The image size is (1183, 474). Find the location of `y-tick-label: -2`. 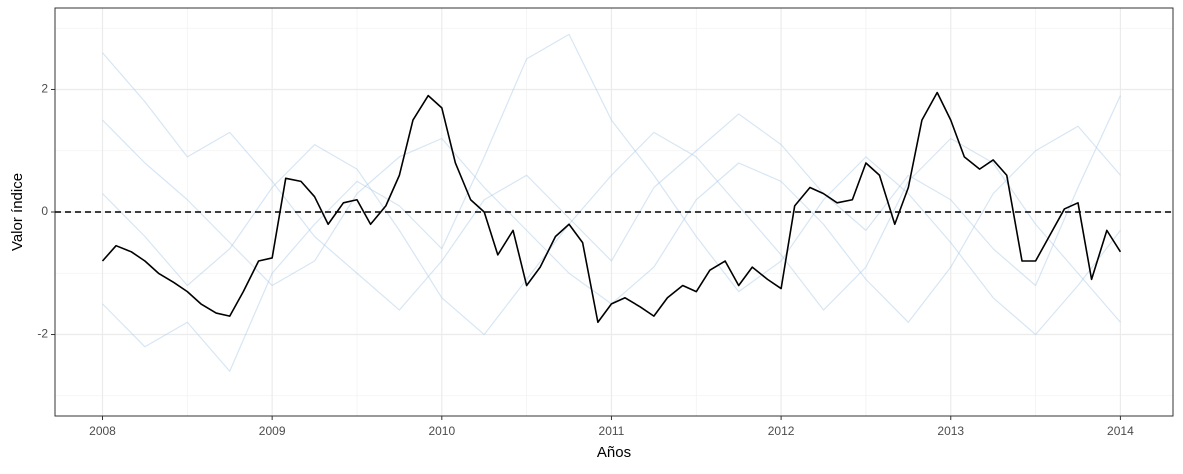

y-tick-label: -2 is located at coordinates (42, 334).